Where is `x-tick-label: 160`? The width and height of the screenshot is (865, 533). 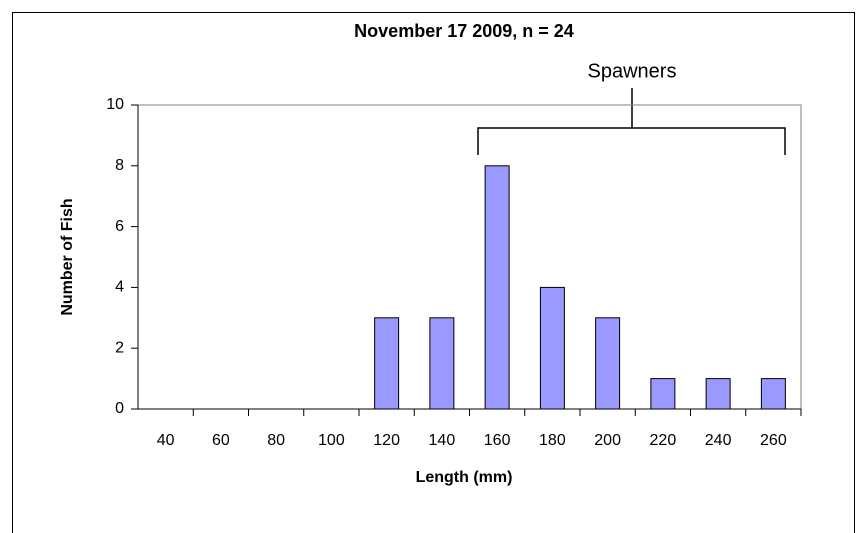 x-tick-label: 160 is located at coordinates (497, 440).